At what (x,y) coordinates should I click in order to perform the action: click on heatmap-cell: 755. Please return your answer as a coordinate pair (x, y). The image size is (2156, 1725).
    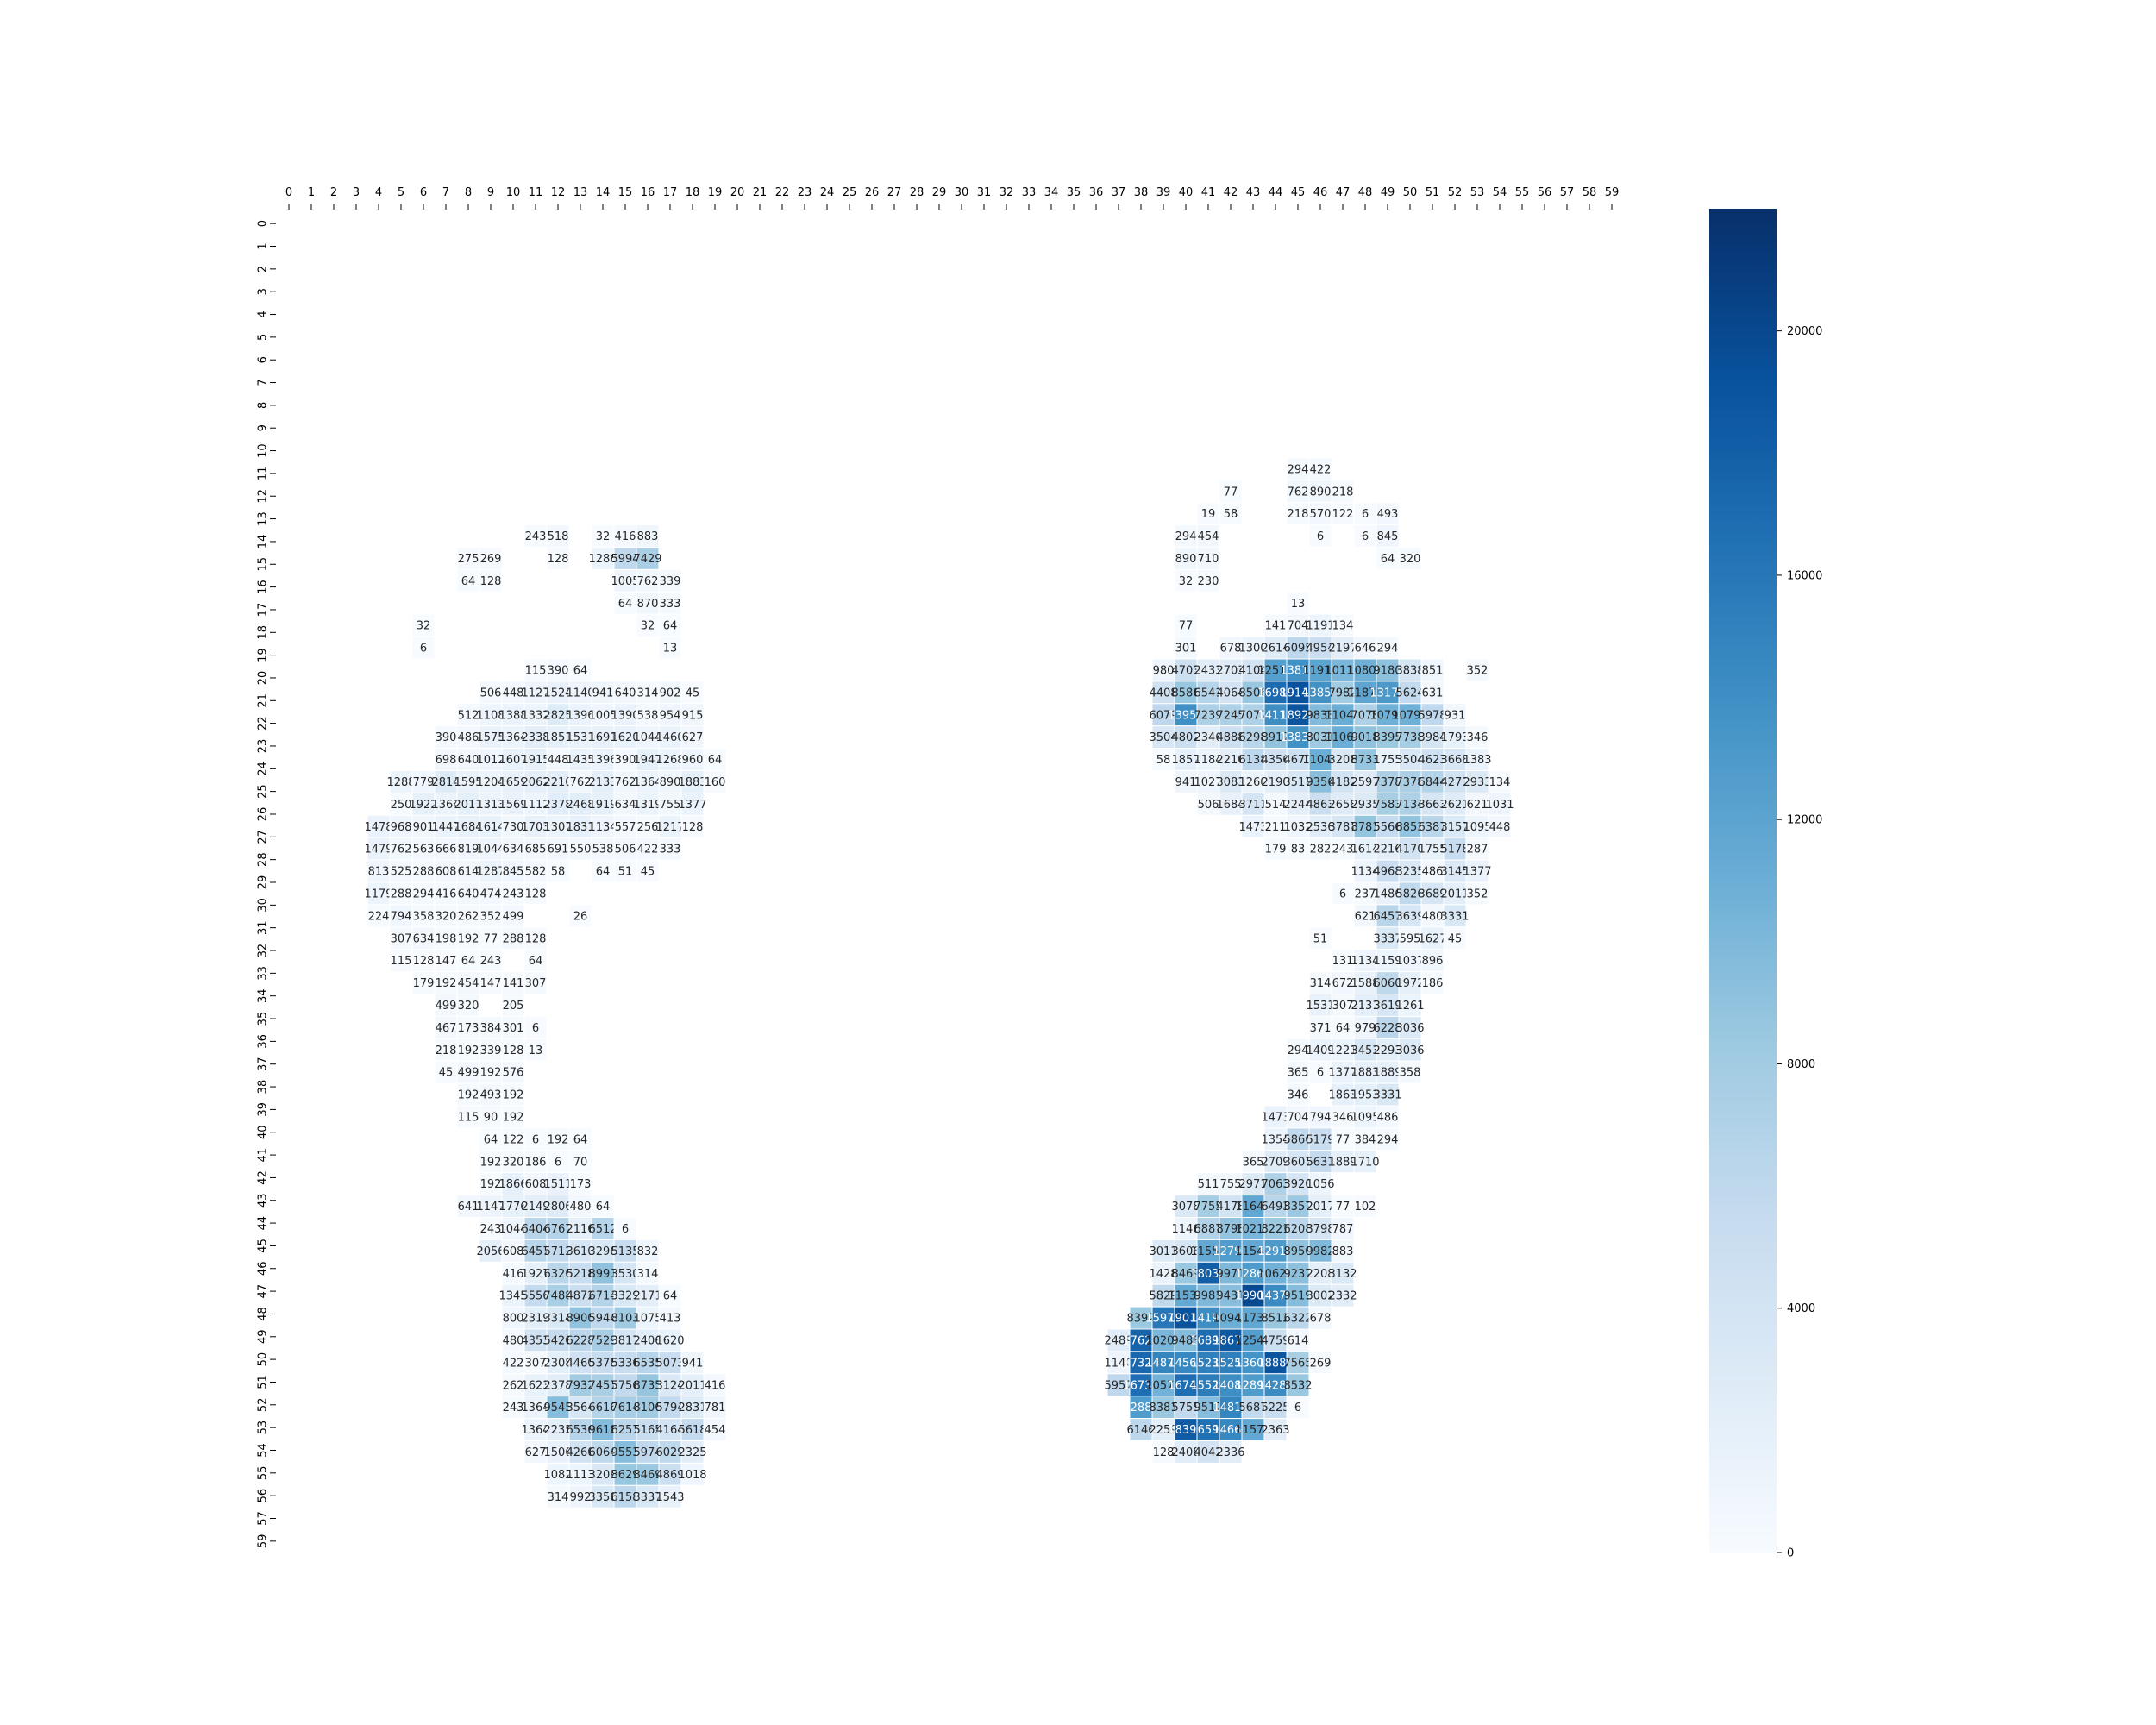
    Looking at the image, I should click on (1231, 1184).